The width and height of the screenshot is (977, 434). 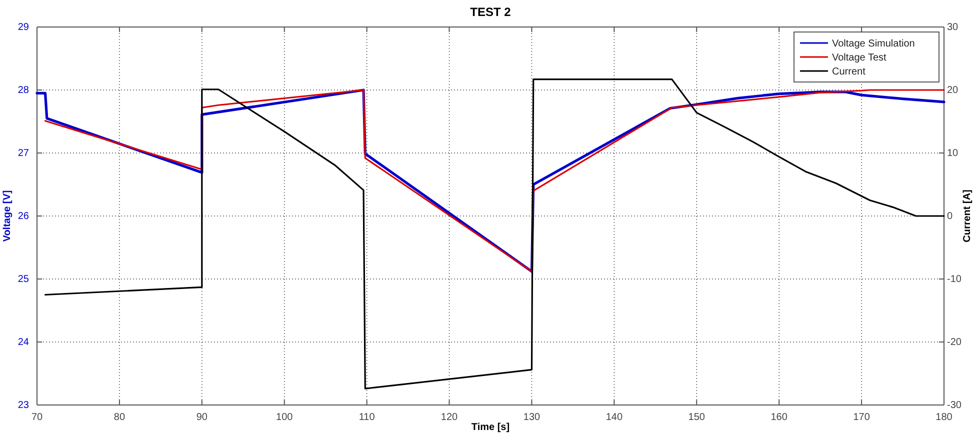 I want to click on legend-label: Voltage Test, so click(x=859, y=58).